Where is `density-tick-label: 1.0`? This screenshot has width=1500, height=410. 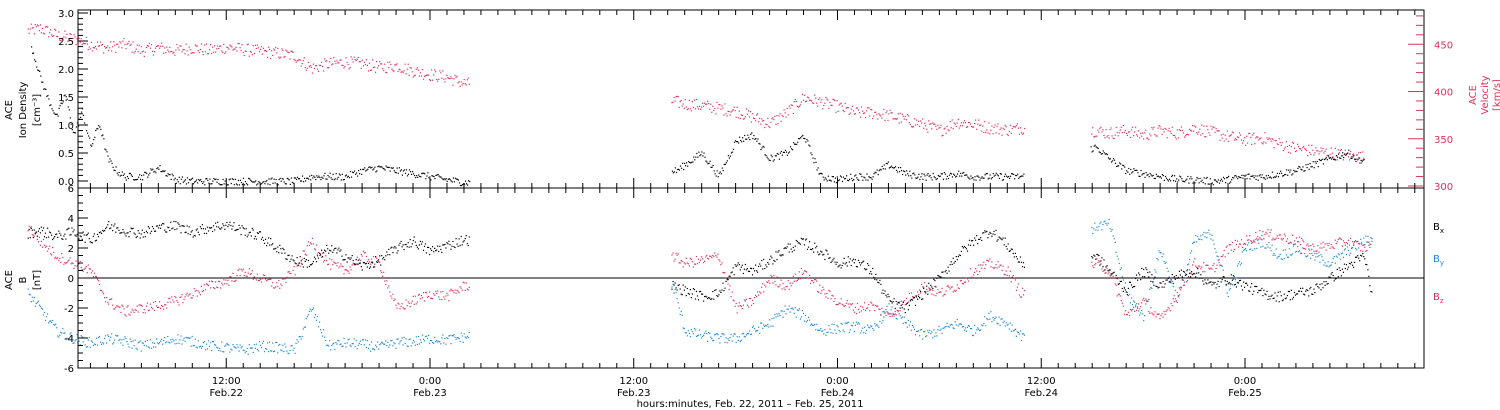 density-tick-label: 1.0 is located at coordinates (66, 126).